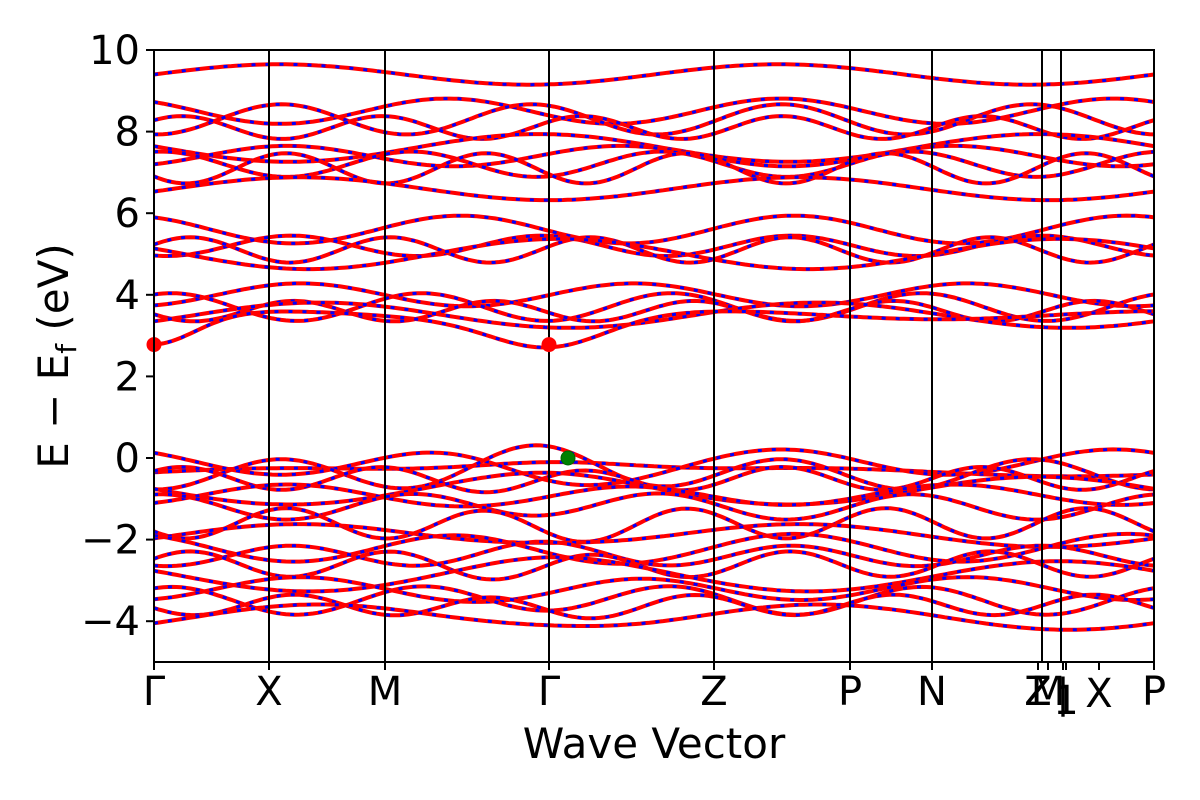  Describe the element at coordinates (110, 541) in the screenshot. I see `y-tick-label: −2` at that location.